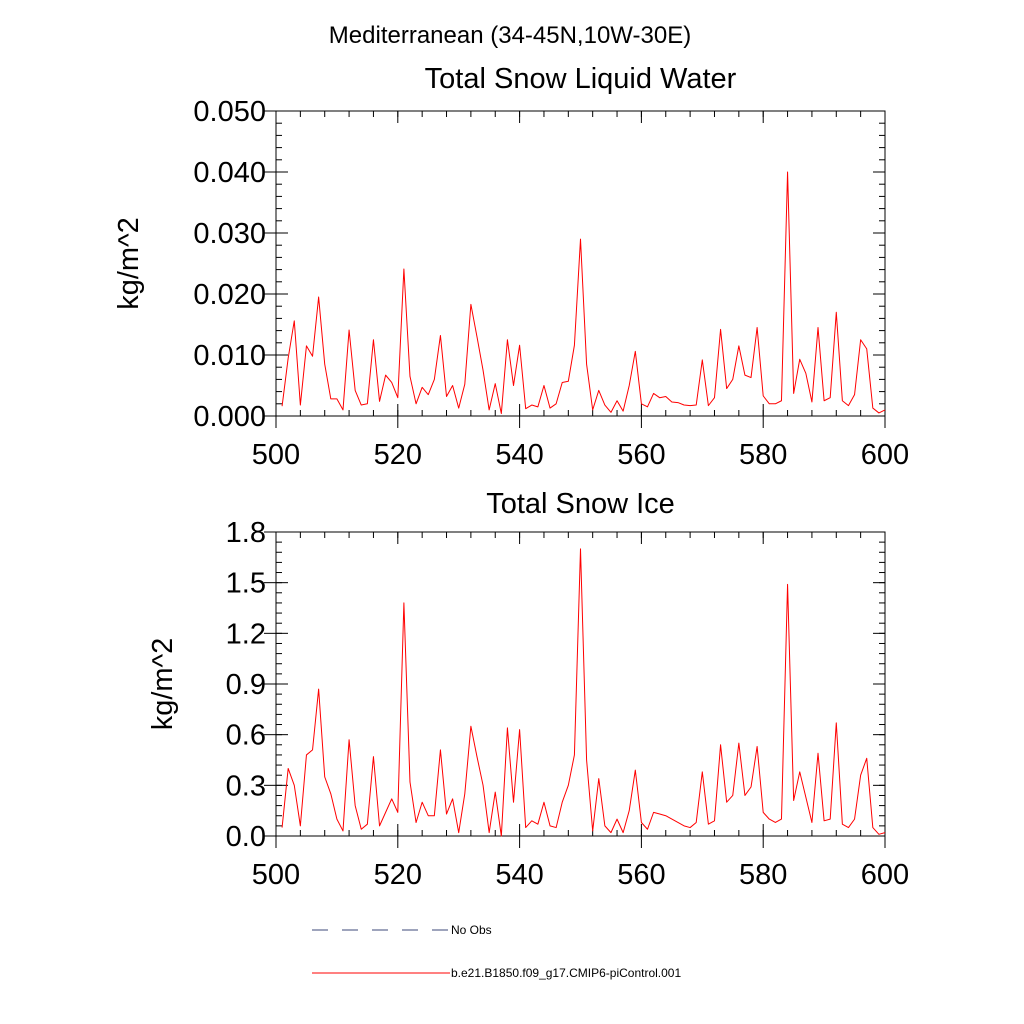 This screenshot has height=1024, width=1024. What do you see at coordinates (246, 786) in the screenshot?
I see `y-tick-label: 0.3` at bounding box center [246, 786].